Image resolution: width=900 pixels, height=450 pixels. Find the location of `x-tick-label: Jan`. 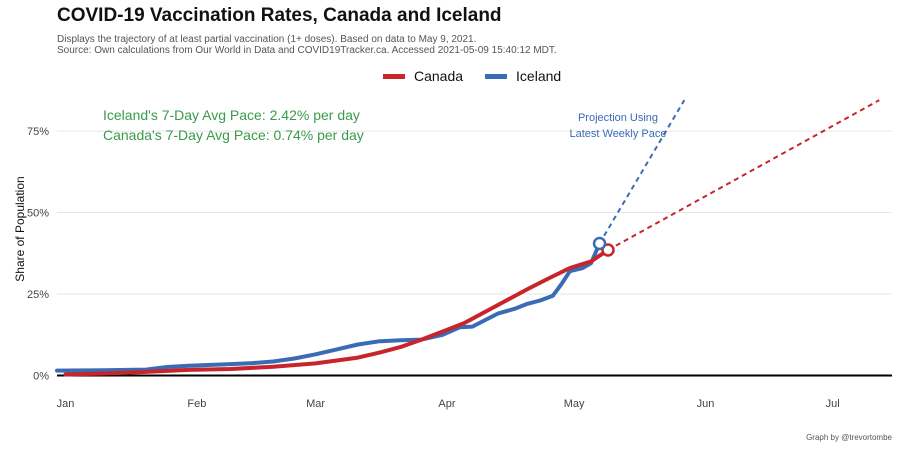

x-tick-label: Jan is located at coordinates (66, 404).